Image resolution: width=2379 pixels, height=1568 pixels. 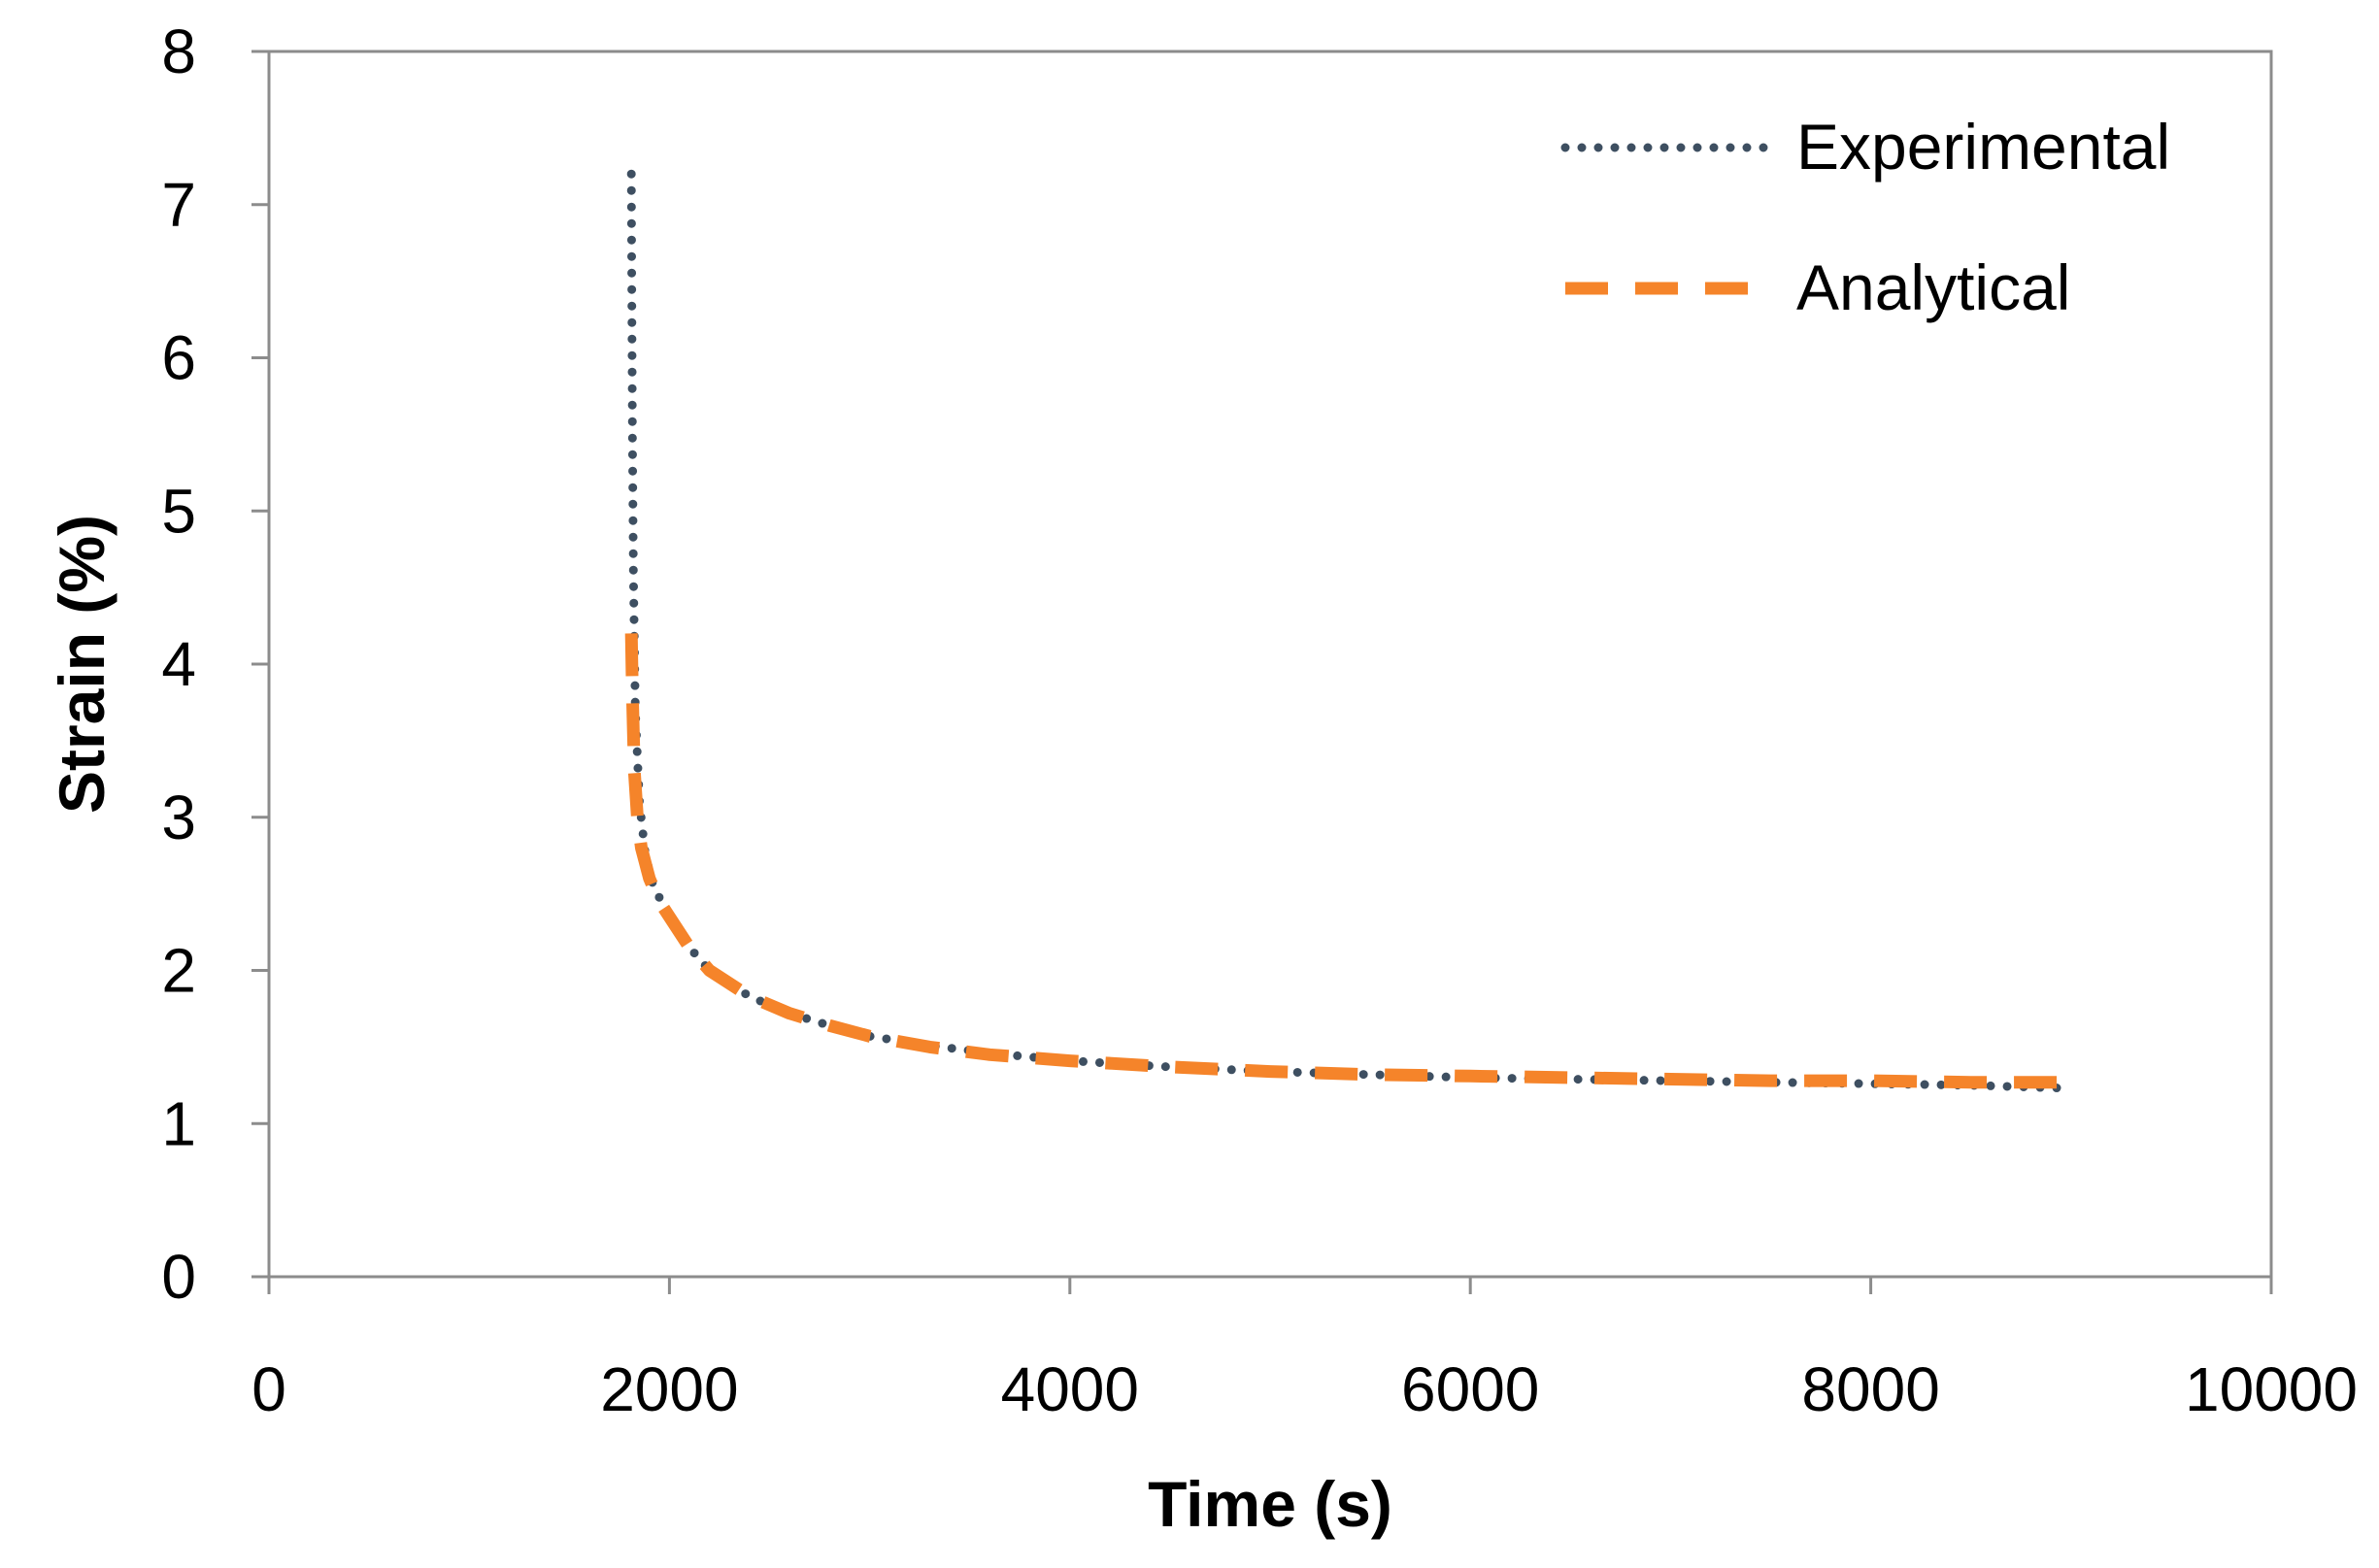 What do you see at coordinates (269, 1389) in the screenshot?
I see `x-tick-label: 0` at bounding box center [269, 1389].